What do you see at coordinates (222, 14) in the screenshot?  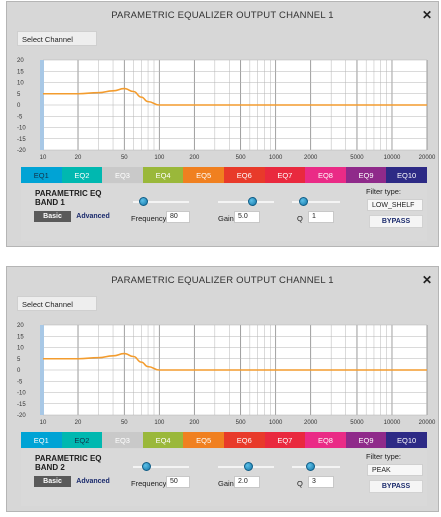 I see `title-bar: PARAMETRIC EQUALIZER OUTPUT CHANNEL 1 ✕` at bounding box center [222, 14].